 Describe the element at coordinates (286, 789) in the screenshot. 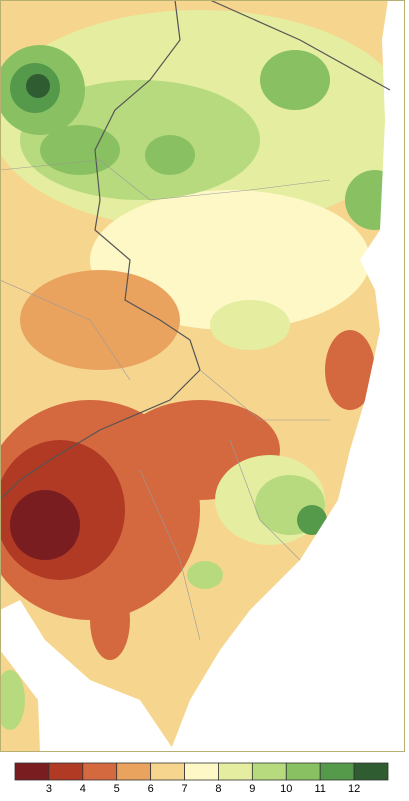

I see `legend-tick-label: 10` at that location.